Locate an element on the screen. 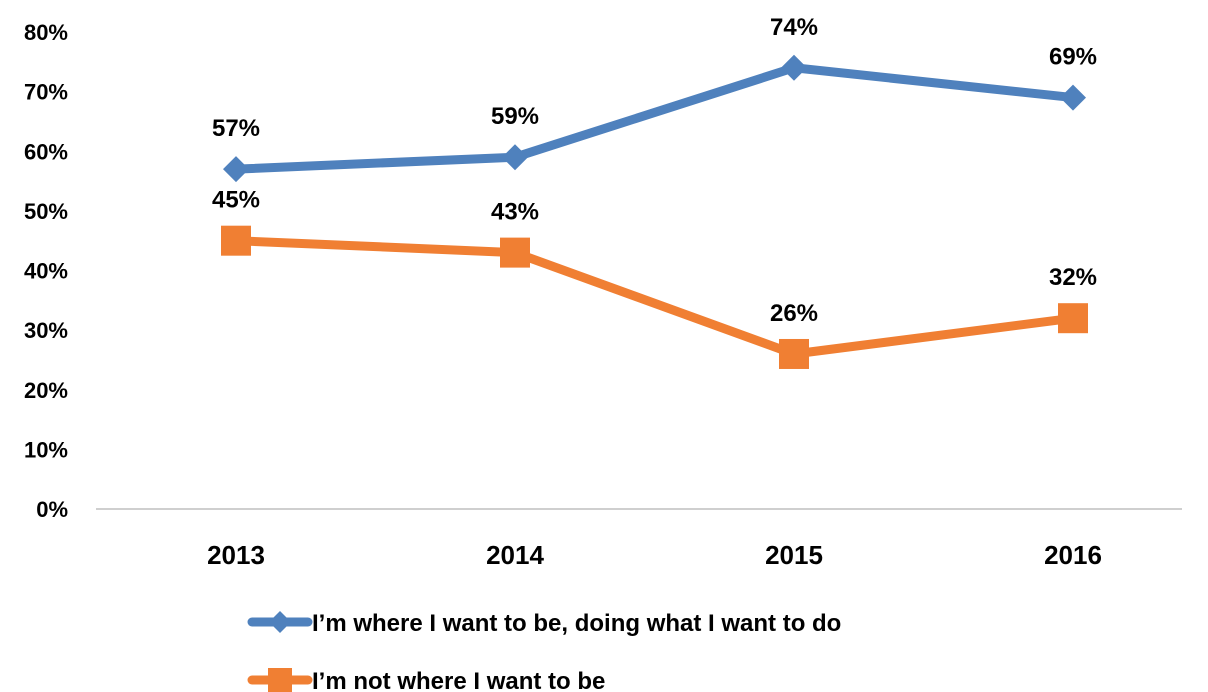  y-tick-label: 20% is located at coordinates (46, 390).